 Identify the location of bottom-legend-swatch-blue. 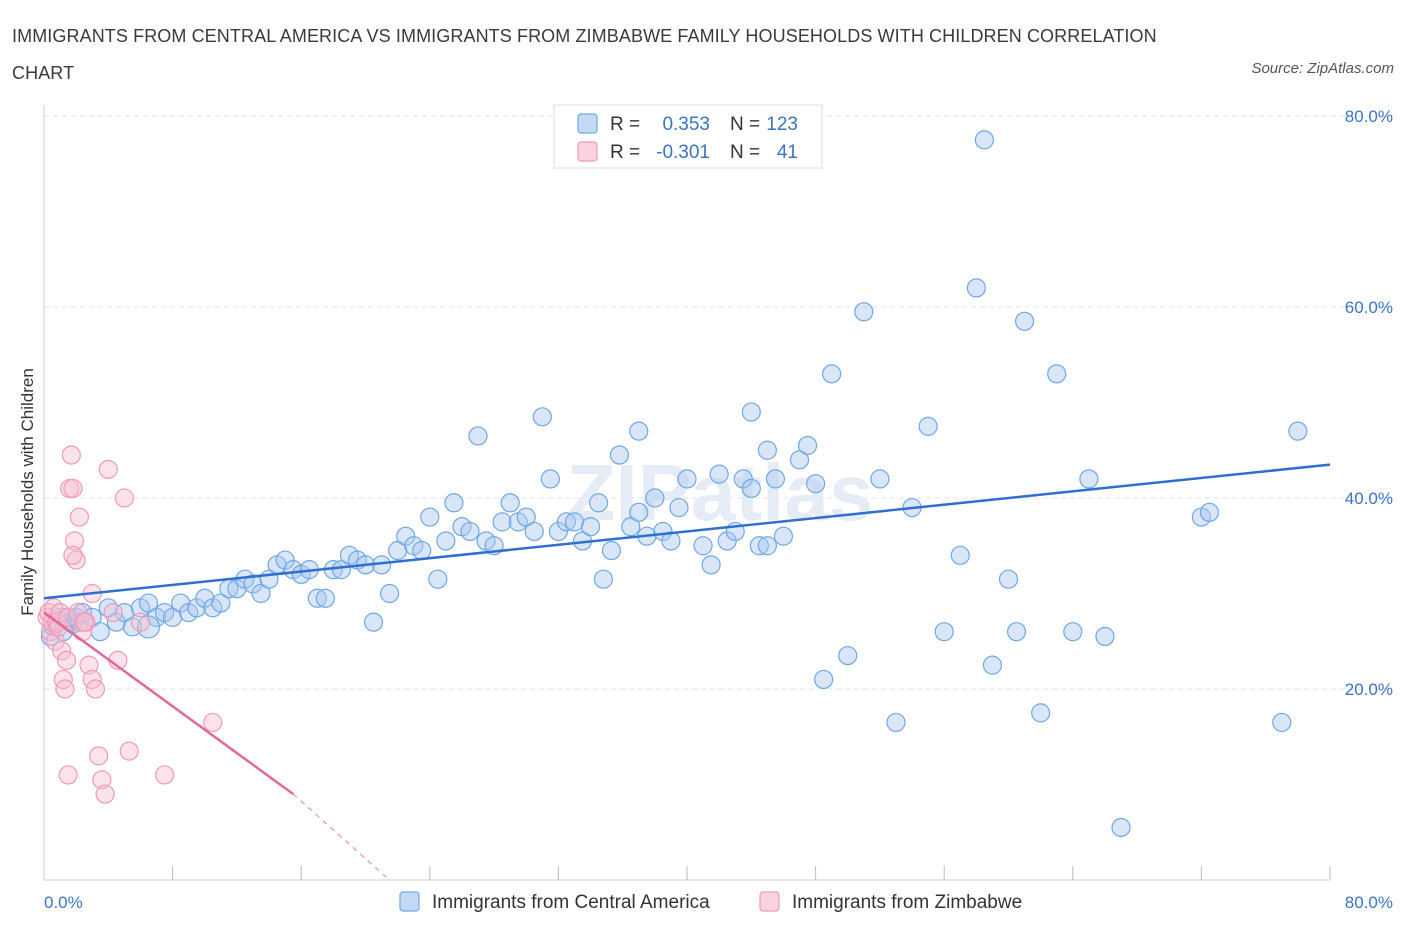
(409, 901).